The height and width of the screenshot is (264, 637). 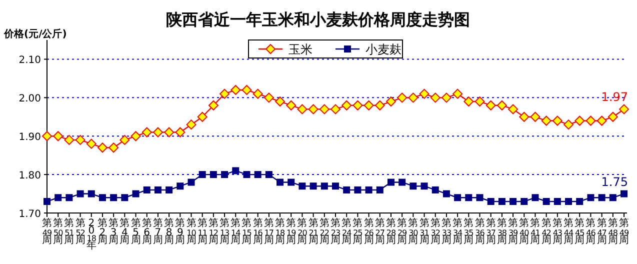 What do you see at coordinates (235, 231) in the screenshot?
I see `x-tick-label: 第14周` at bounding box center [235, 231].